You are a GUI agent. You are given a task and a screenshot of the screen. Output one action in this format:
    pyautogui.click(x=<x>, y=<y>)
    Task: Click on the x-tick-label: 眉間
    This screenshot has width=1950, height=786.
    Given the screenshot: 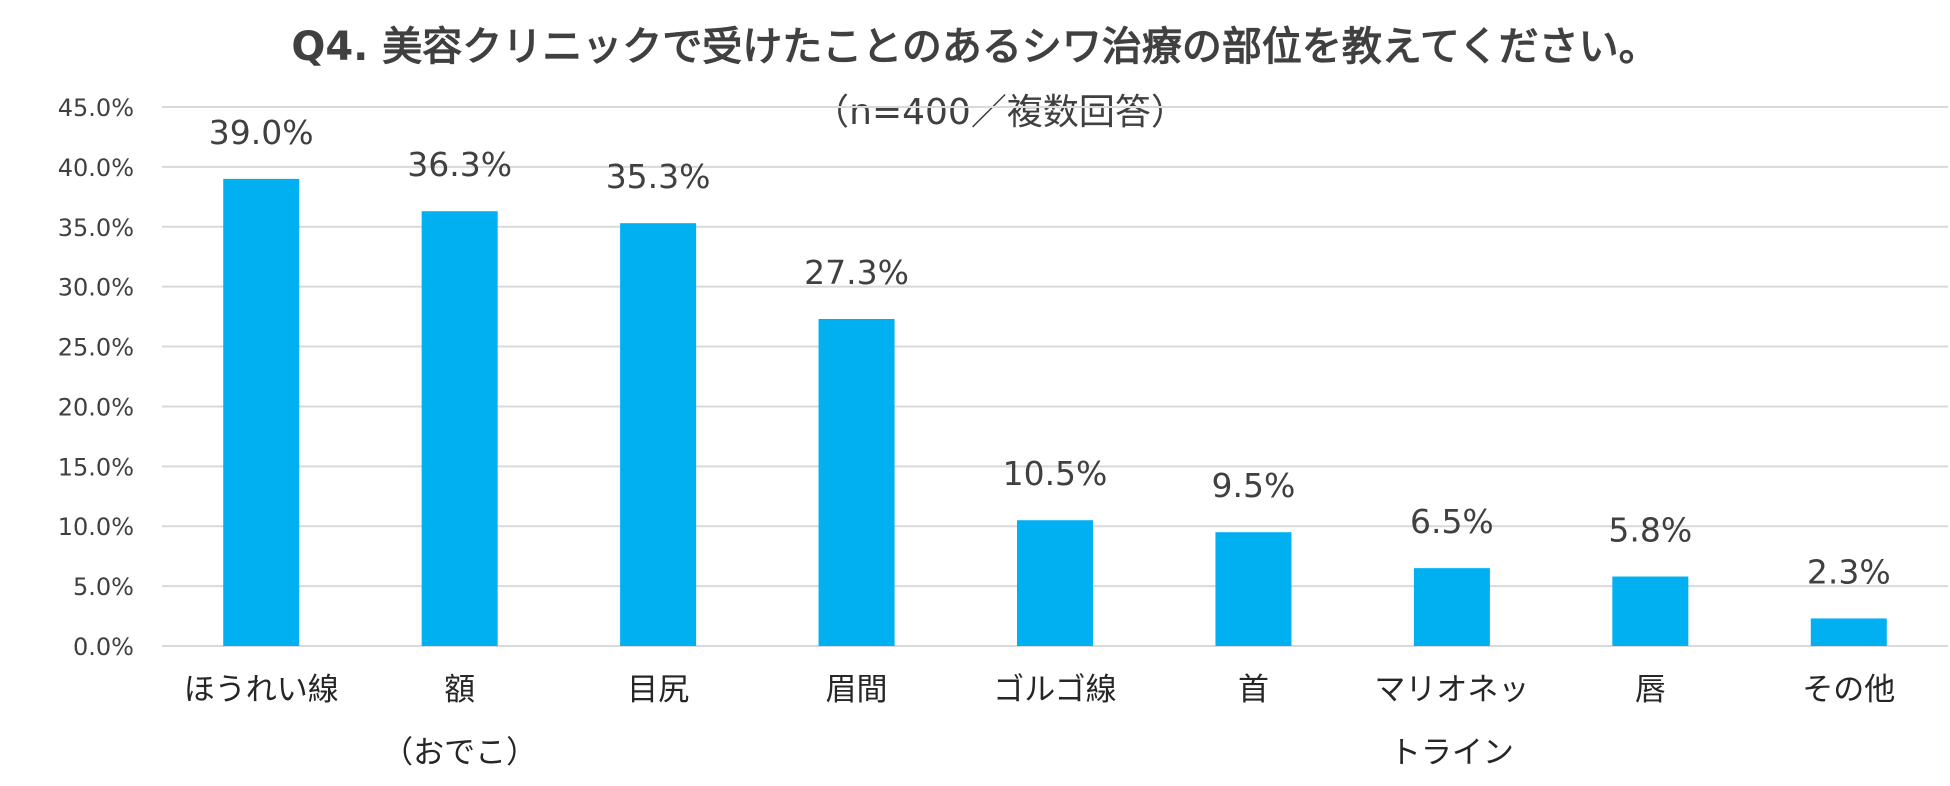 What is the action you would take?
    pyautogui.click(x=857, y=690)
    